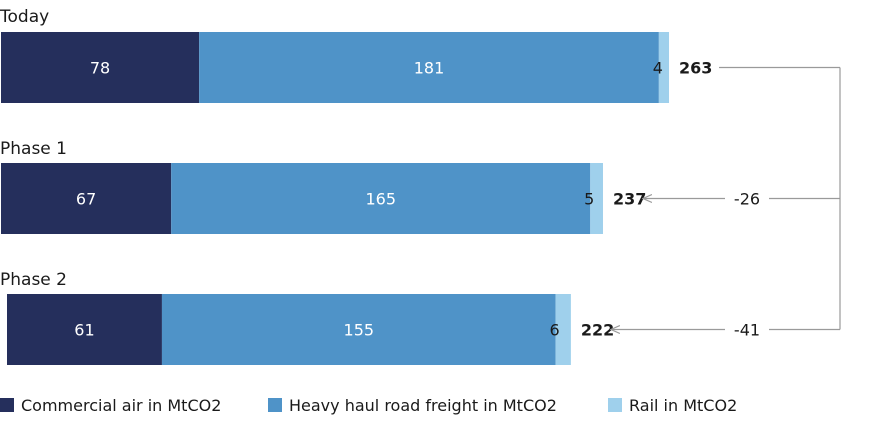 Image resolution: width=885 pixels, height=440 pixels. I want to click on category-label: Phase 1, so click(33, 149).